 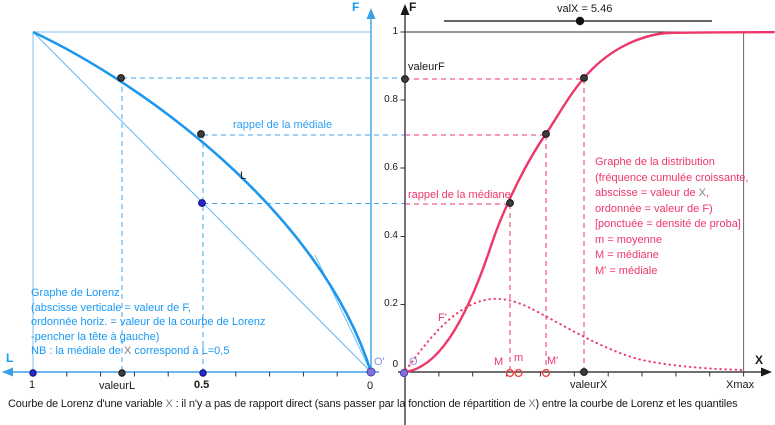 What do you see at coordinates (122, 373) in the screenshot?
I see `point-valeurL-axis` at bounding box center [122, 373].